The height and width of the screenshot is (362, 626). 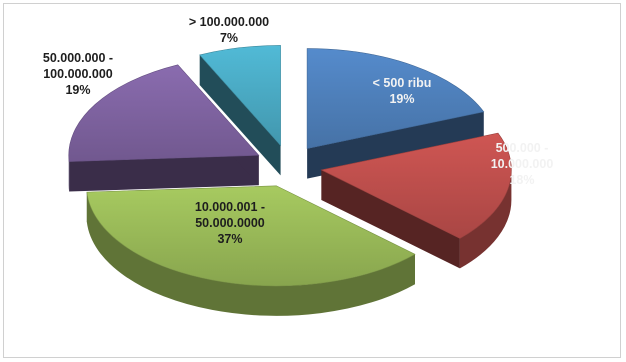 I want to click on slice-label-4-line-2: 100.000.000, so click(x=78, y=74).